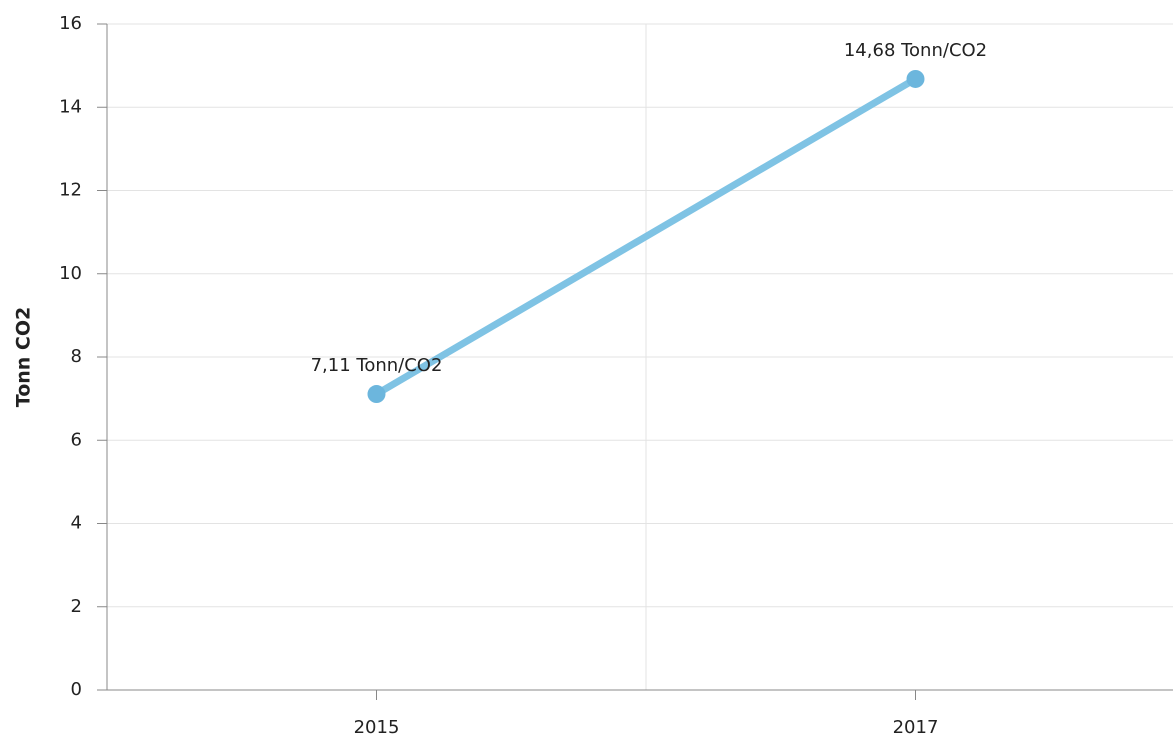  Describe the element at coordinates (76, 523) in the screenshot. I see `y-tick-label: 4` at that location.